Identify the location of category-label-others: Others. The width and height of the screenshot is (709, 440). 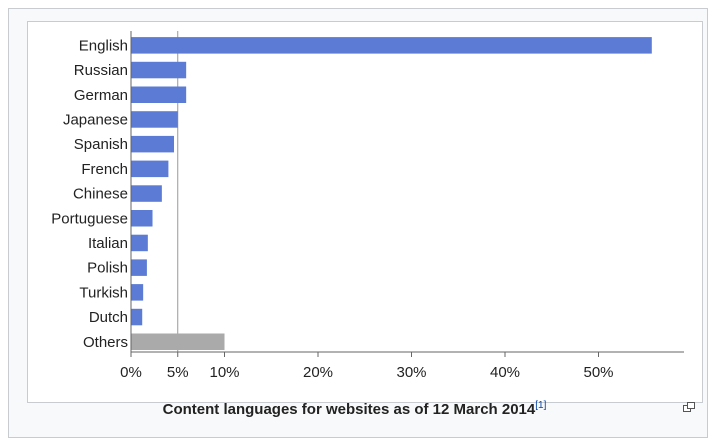
(105, 342).